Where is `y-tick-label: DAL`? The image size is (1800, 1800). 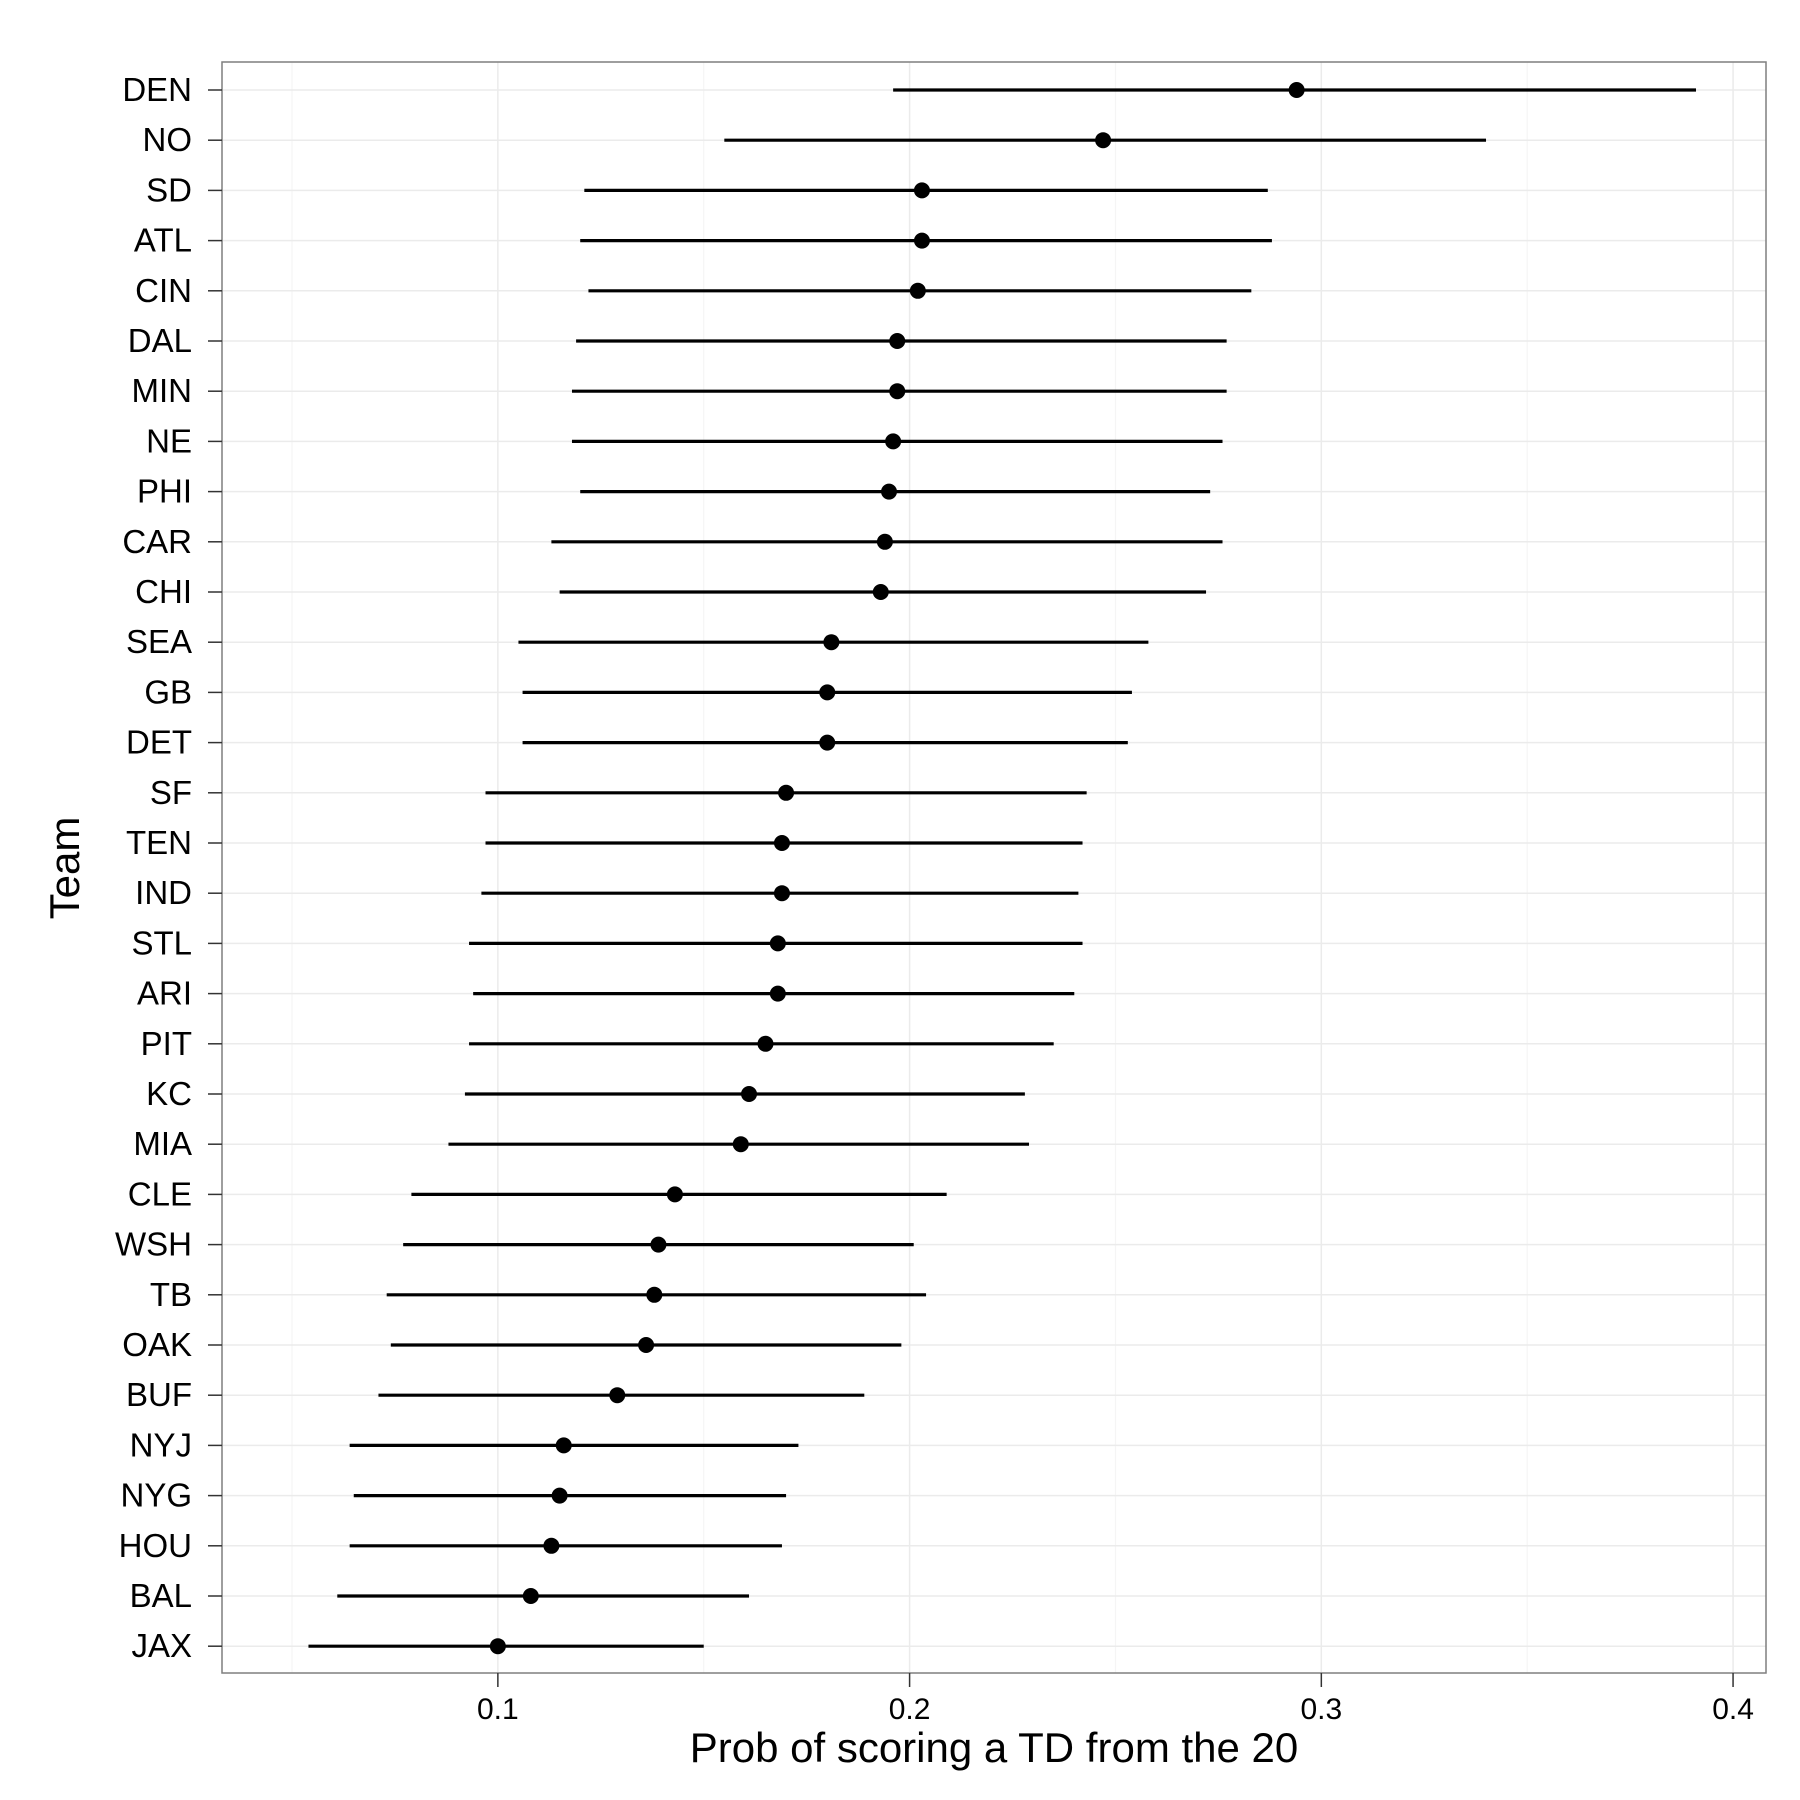 y-tick-label: DAL is located at coordinates (160, 340).